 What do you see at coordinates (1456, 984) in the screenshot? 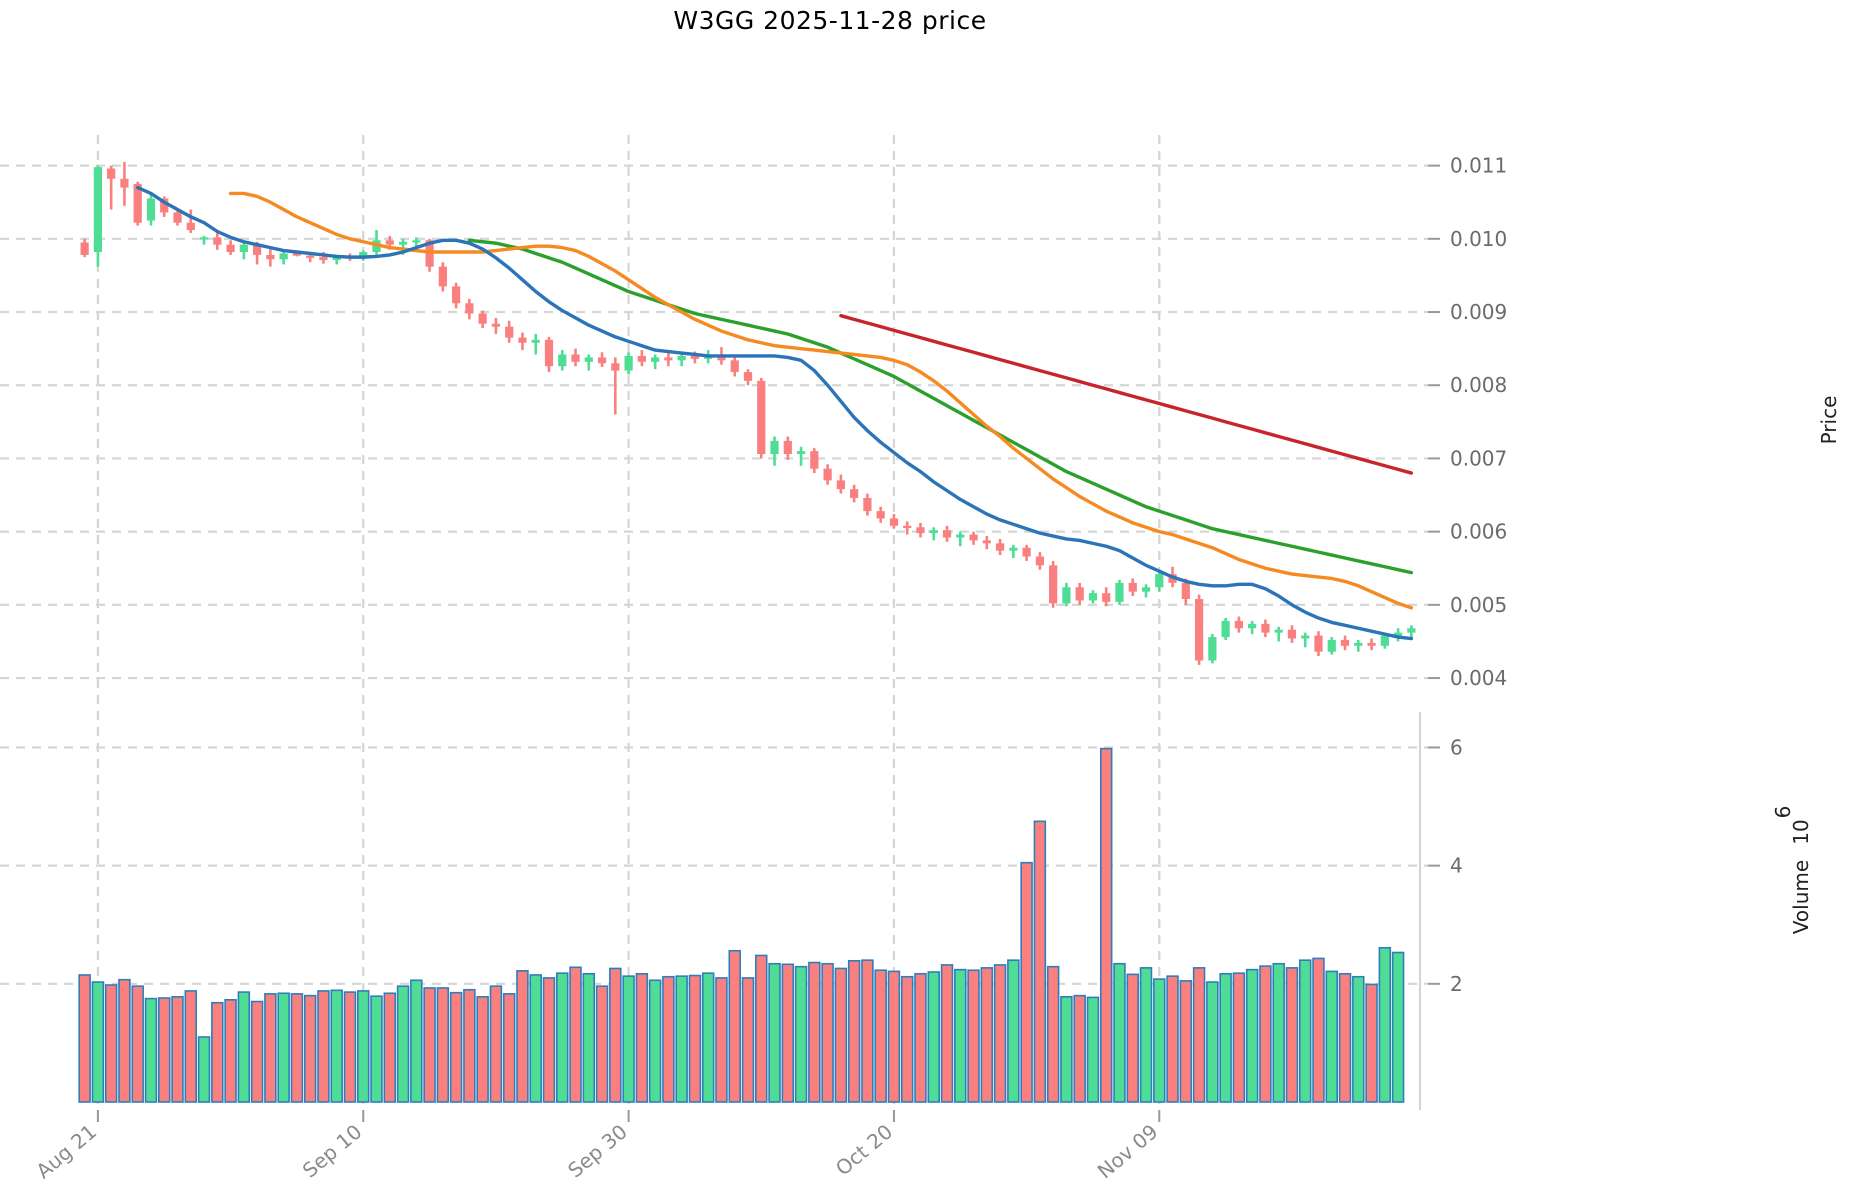
I see `volume-tick-label: 2` at bounding box center [1456, 984].